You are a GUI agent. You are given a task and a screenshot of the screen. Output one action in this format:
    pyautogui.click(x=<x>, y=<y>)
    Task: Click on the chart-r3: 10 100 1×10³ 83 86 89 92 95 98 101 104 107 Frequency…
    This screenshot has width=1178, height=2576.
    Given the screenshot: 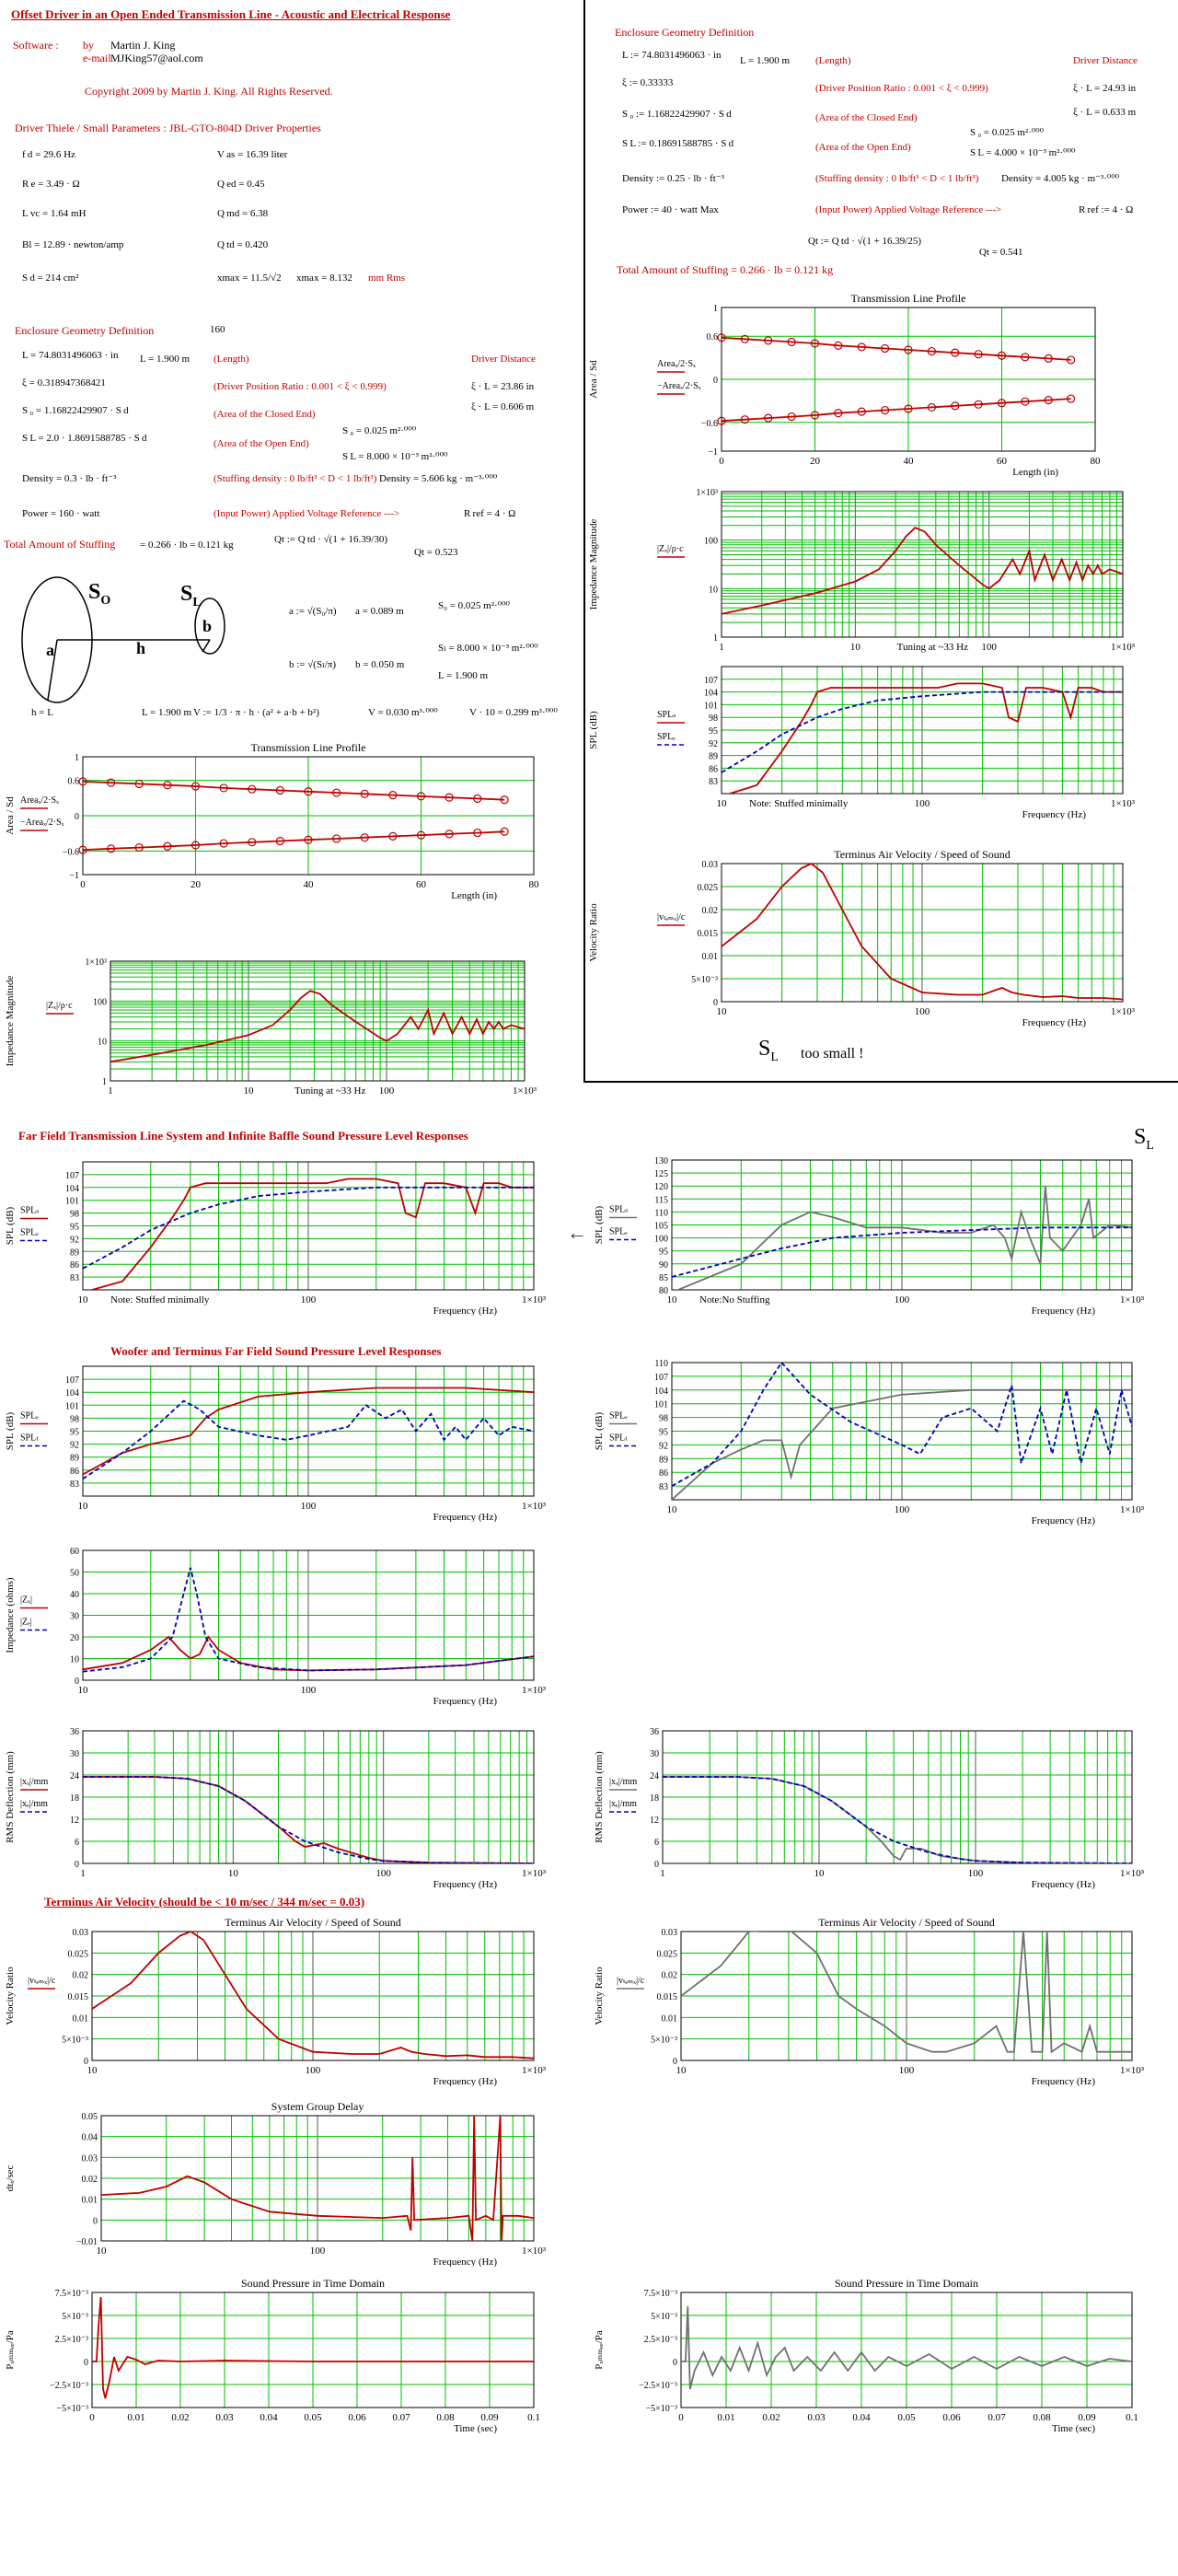 What is the action you would take?
    pyautogui.click(x=862, y=742)
    